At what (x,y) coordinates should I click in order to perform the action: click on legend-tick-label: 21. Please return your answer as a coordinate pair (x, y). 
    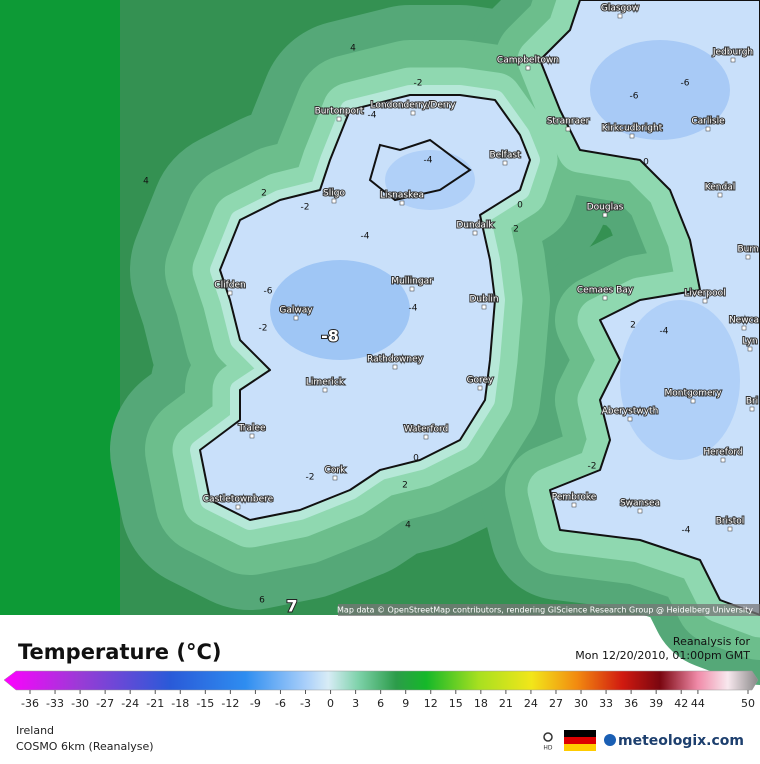
    Looking at the image, I should click on (506, 703).